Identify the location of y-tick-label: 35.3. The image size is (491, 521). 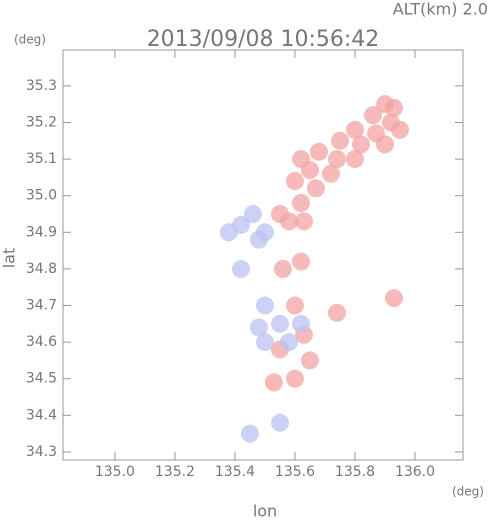
(41, 86).